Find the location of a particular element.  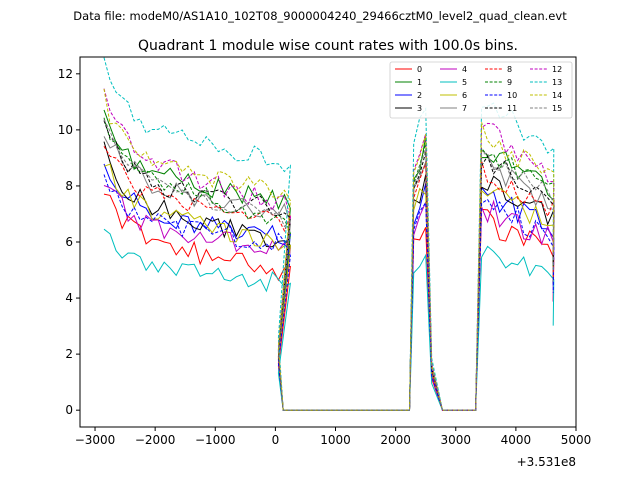

x-tick-label: 0 is located at coordinates (276, 440).